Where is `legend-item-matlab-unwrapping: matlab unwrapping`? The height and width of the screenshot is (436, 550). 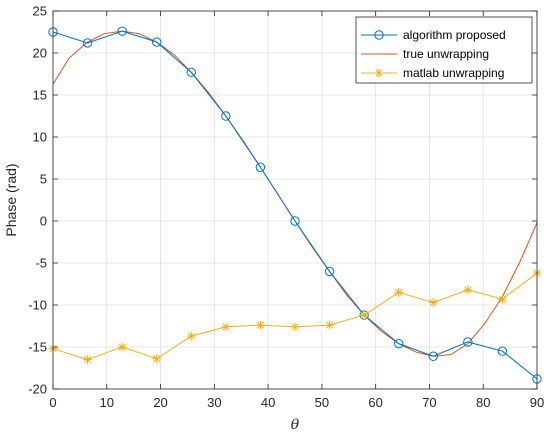
legend-item-matlab-unwrapping: matlab unwrapping is located at coordinates (432, 73).